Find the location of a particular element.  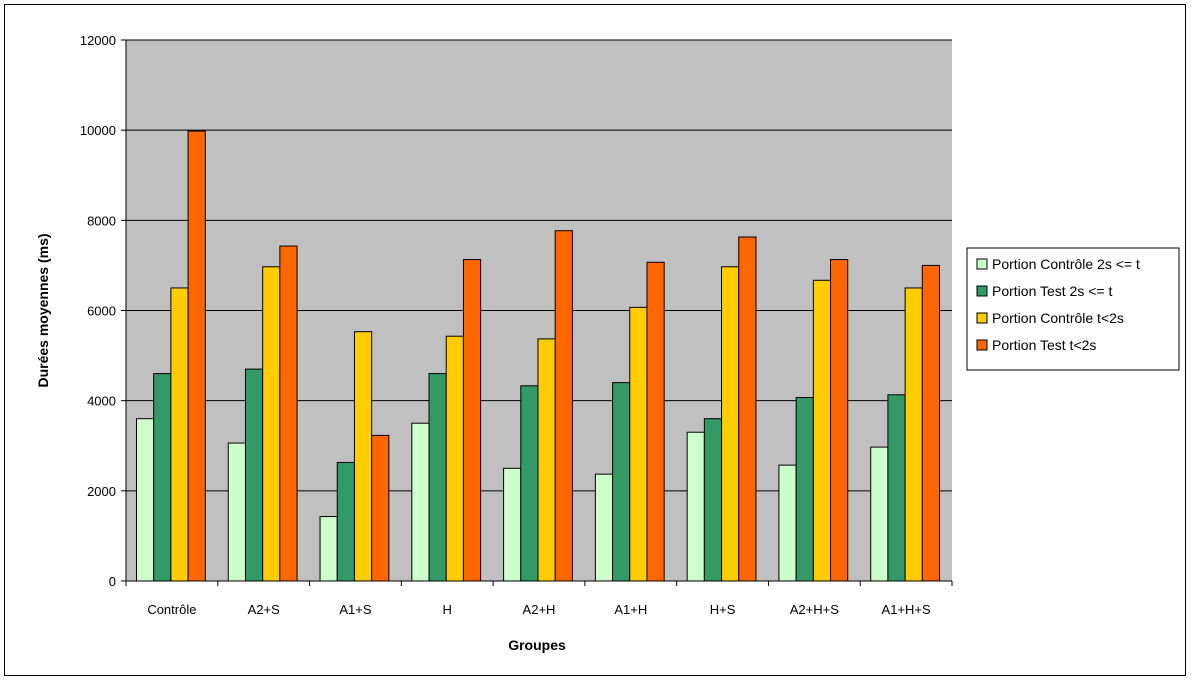

legend-label: Portion Test t<2s is located at coordinates (1044, 345).